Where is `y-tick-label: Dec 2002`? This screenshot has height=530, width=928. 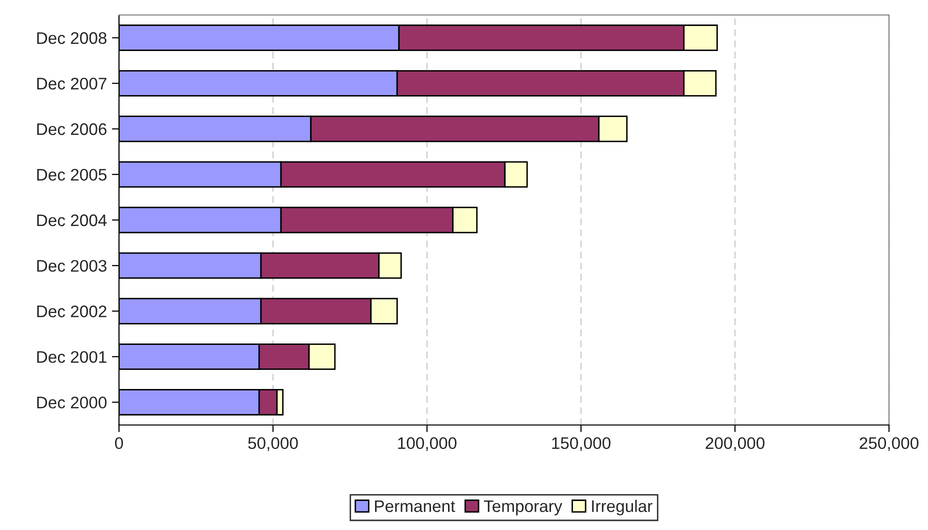 y-tick-label: Dec 2002 is located at coordinates (71, 312).